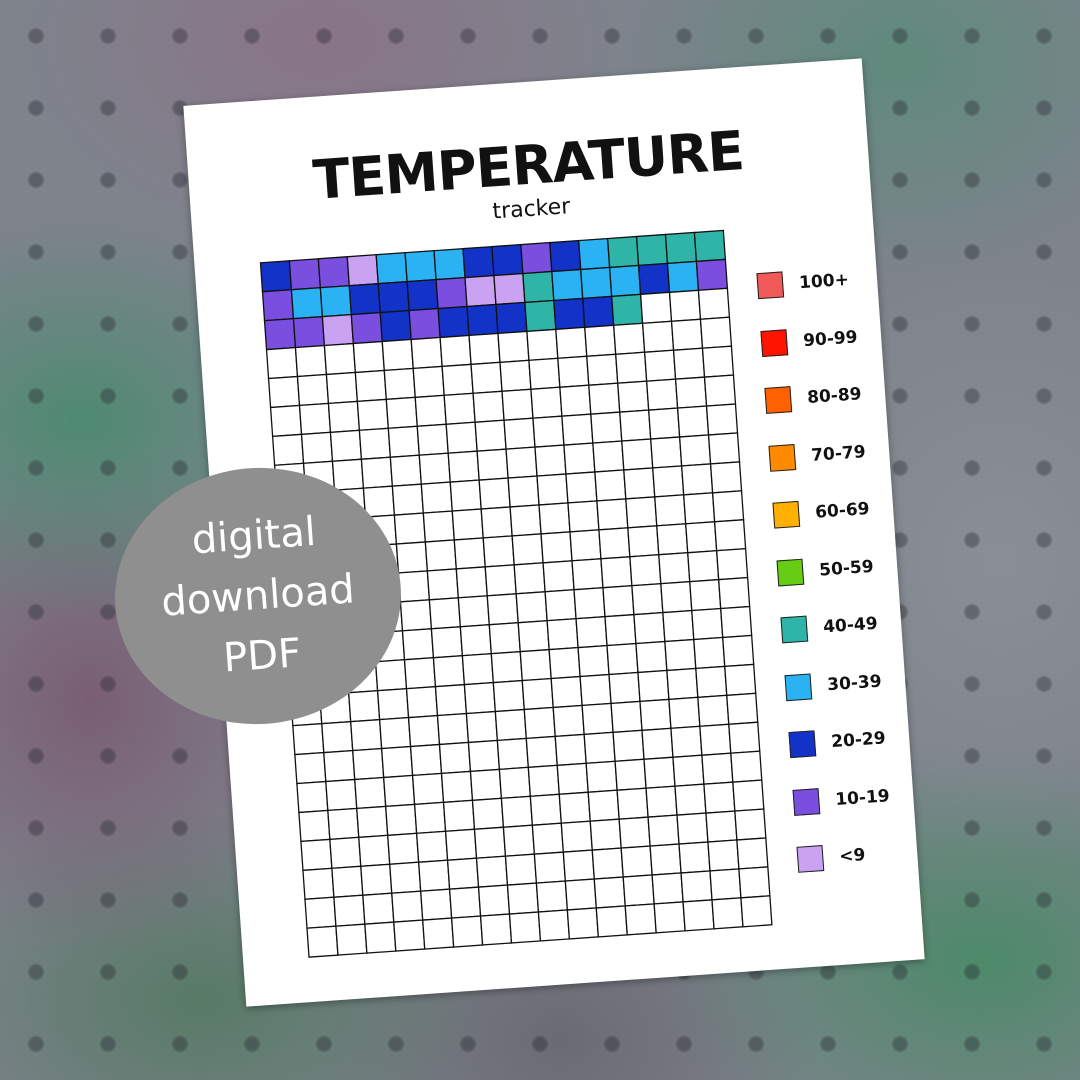  I want to click on legend-row: 60-69, so click(821, 512).